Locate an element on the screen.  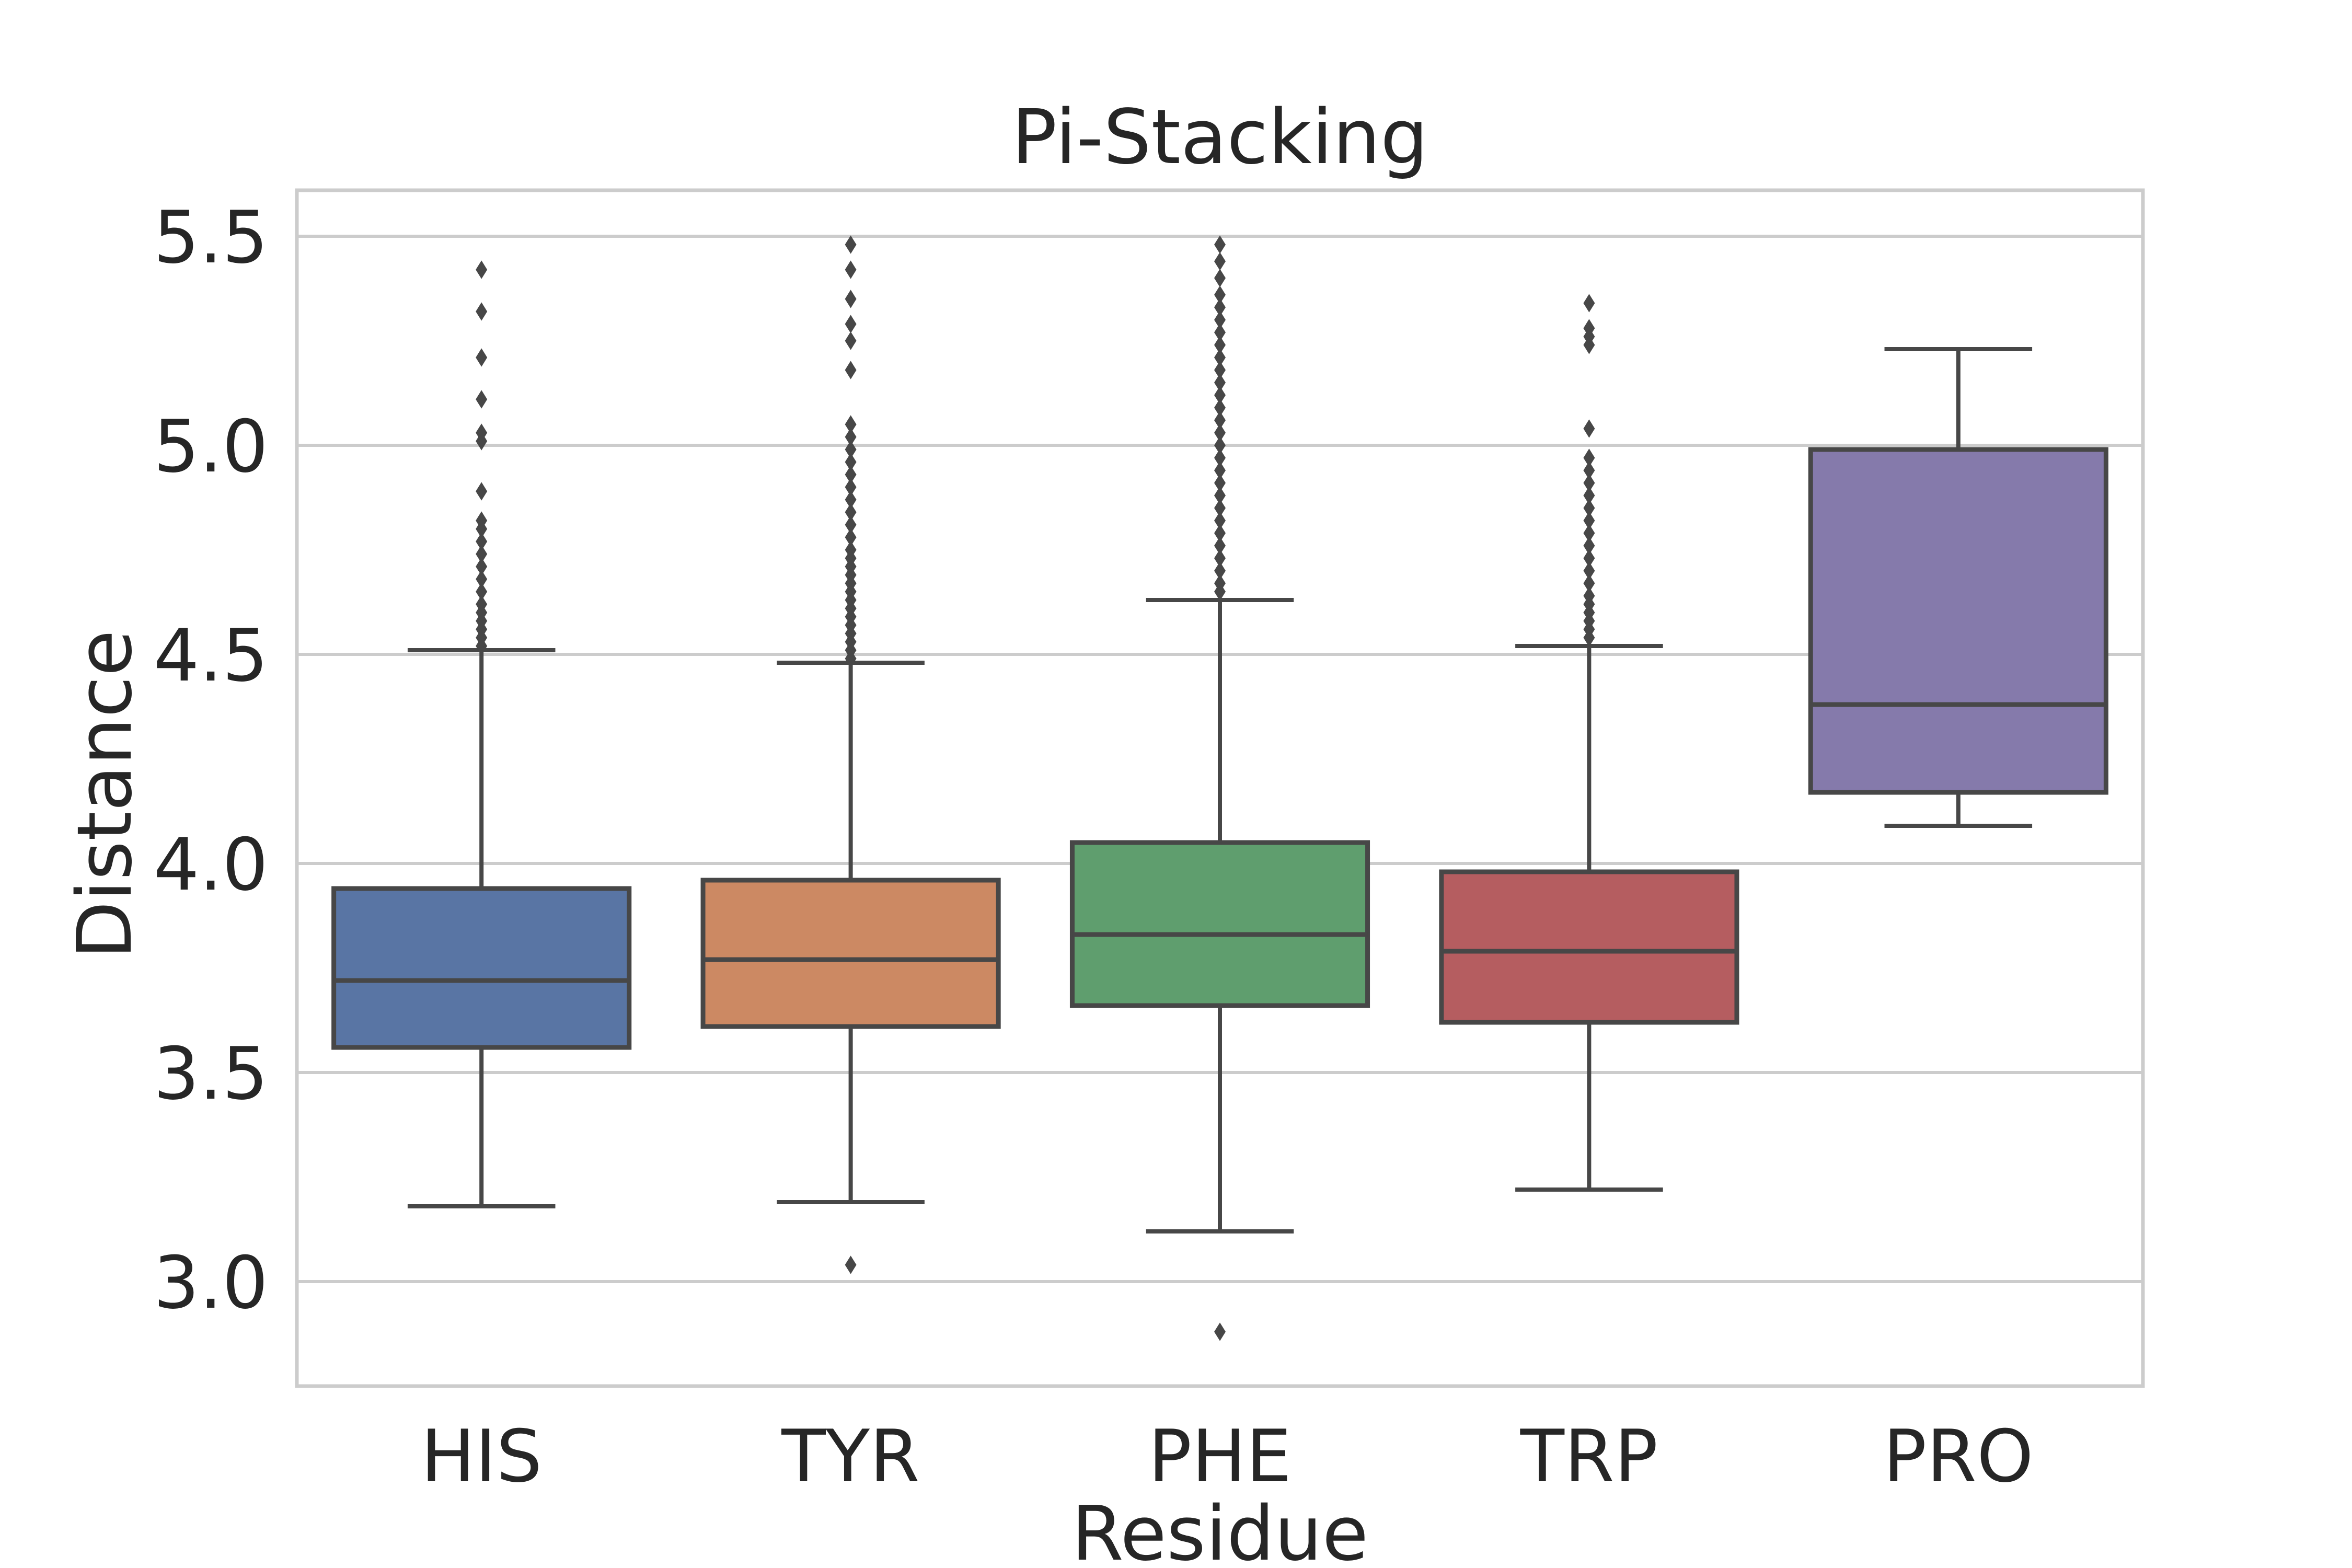
x-tick-label: PRO is located at coordinates (1958, 1456).